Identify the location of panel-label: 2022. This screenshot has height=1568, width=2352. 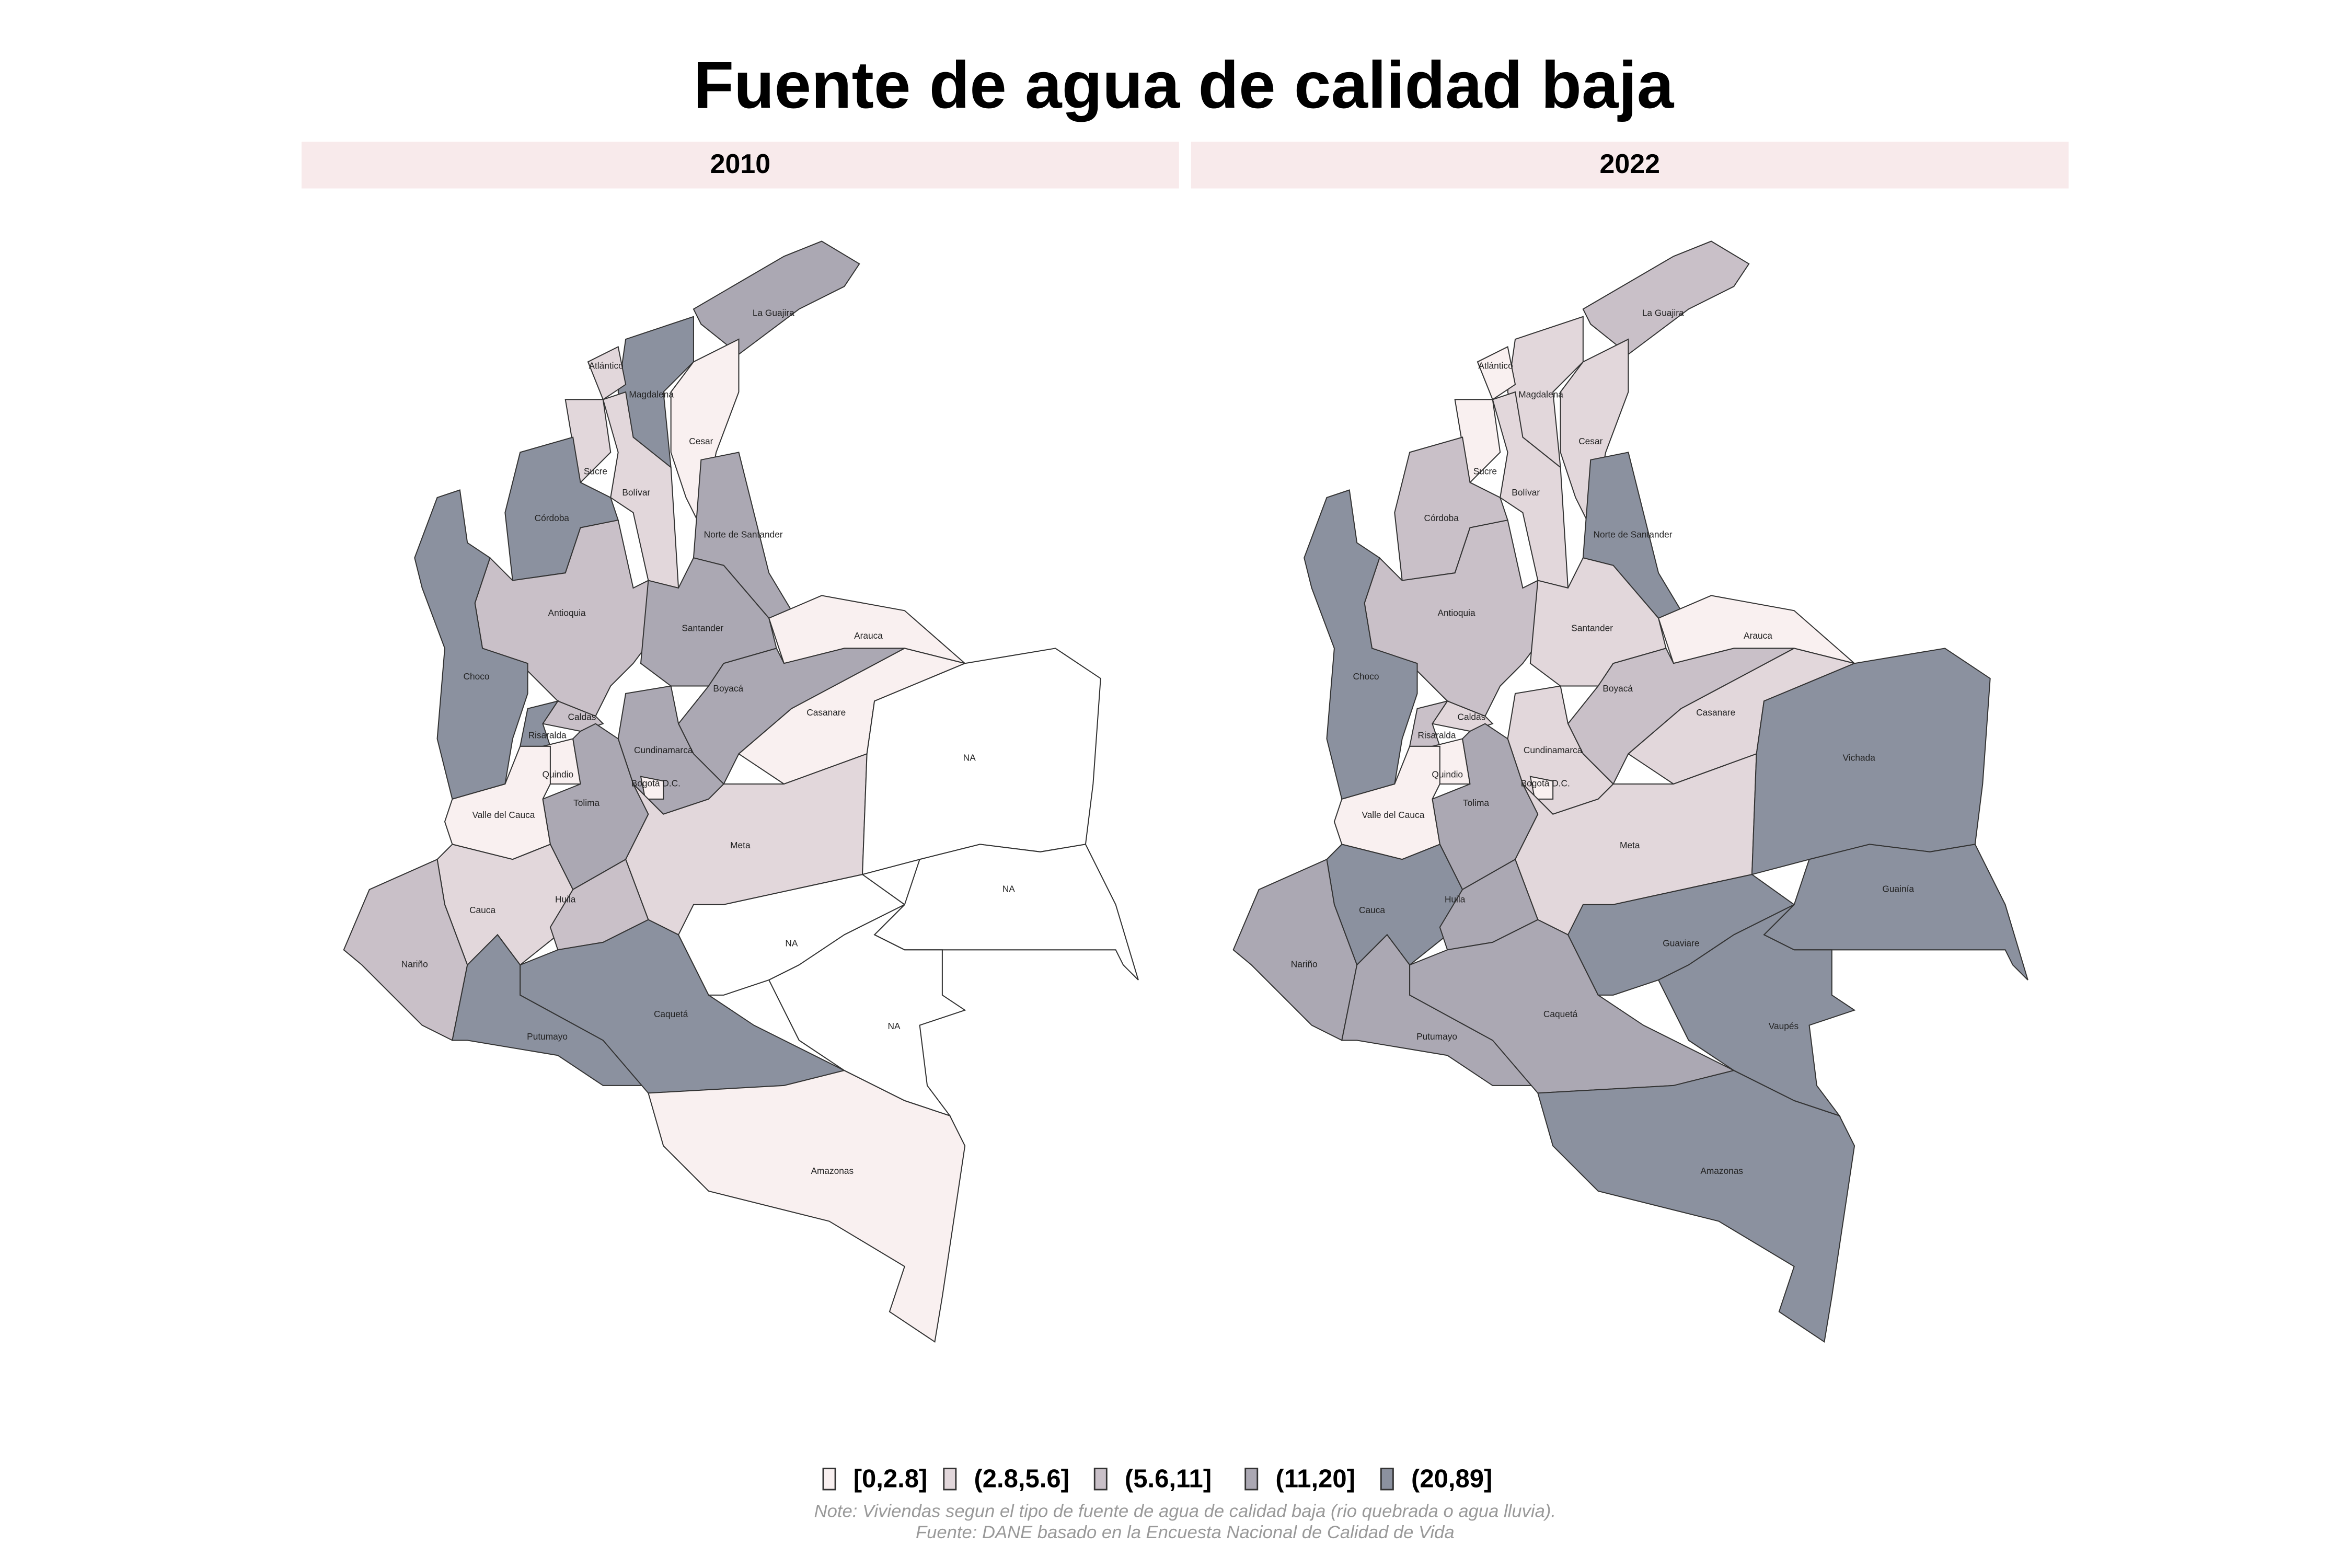
(1630, 164).